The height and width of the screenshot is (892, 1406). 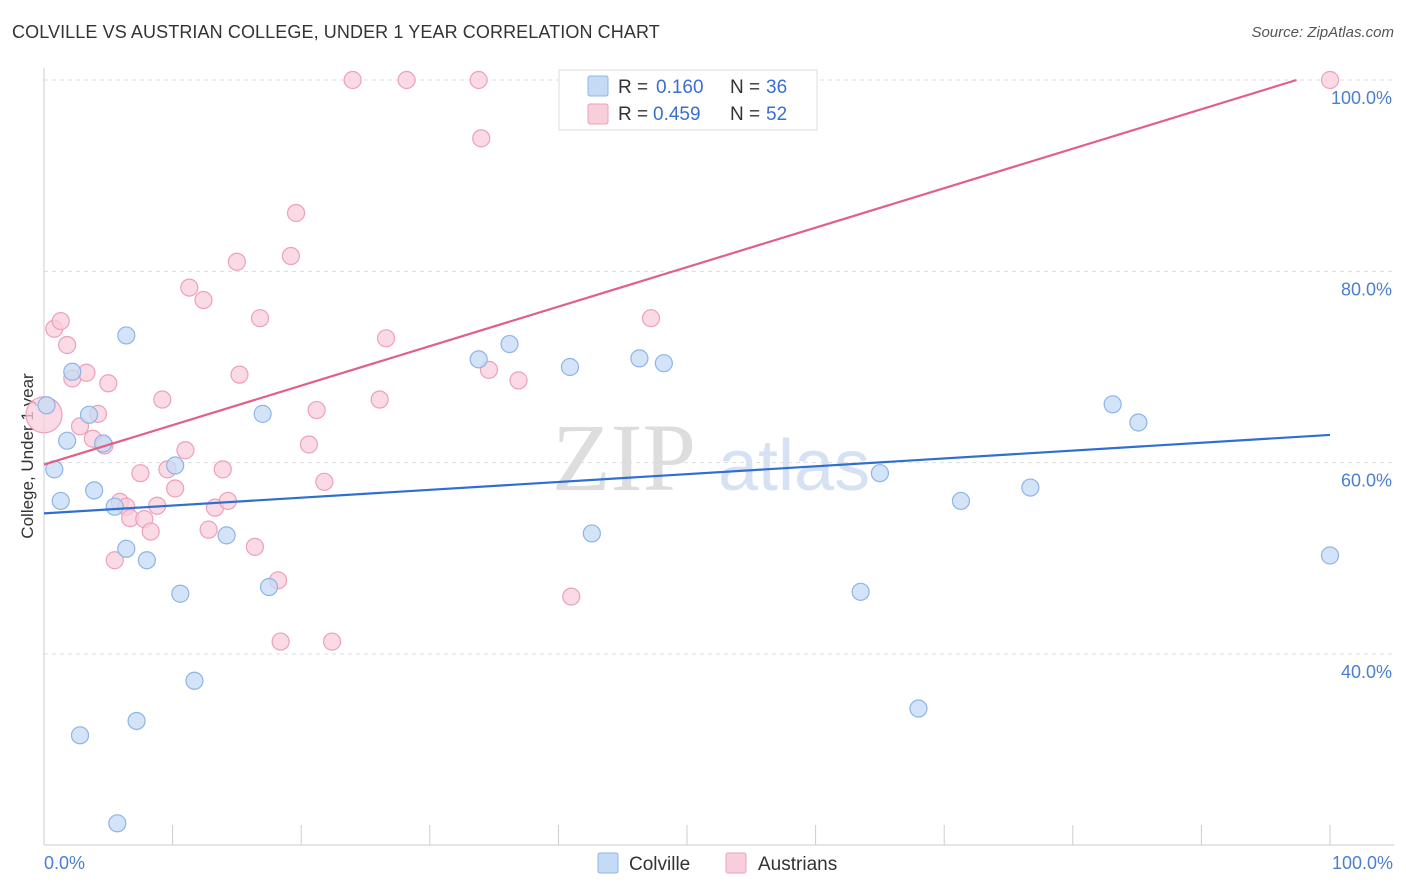 What do you see at coordinates (633, 87) in the screenshot?
I see `legend-r-label-colville: R =` at bounding box center [633, 87].